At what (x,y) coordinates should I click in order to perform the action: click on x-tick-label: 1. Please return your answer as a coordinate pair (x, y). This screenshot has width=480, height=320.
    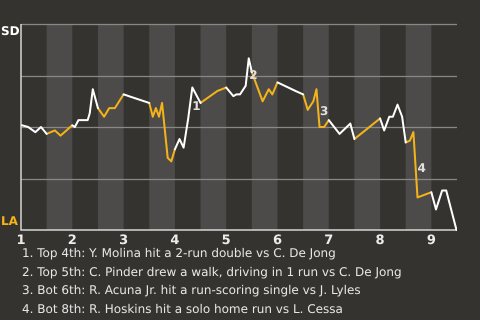
    Looking at the image, I should click on (21, 240).